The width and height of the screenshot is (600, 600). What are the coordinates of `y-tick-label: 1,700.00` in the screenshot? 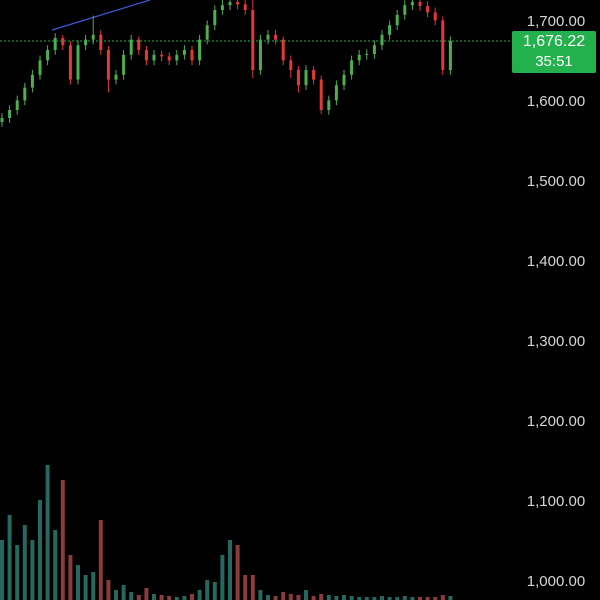 It's located at (556, 21).